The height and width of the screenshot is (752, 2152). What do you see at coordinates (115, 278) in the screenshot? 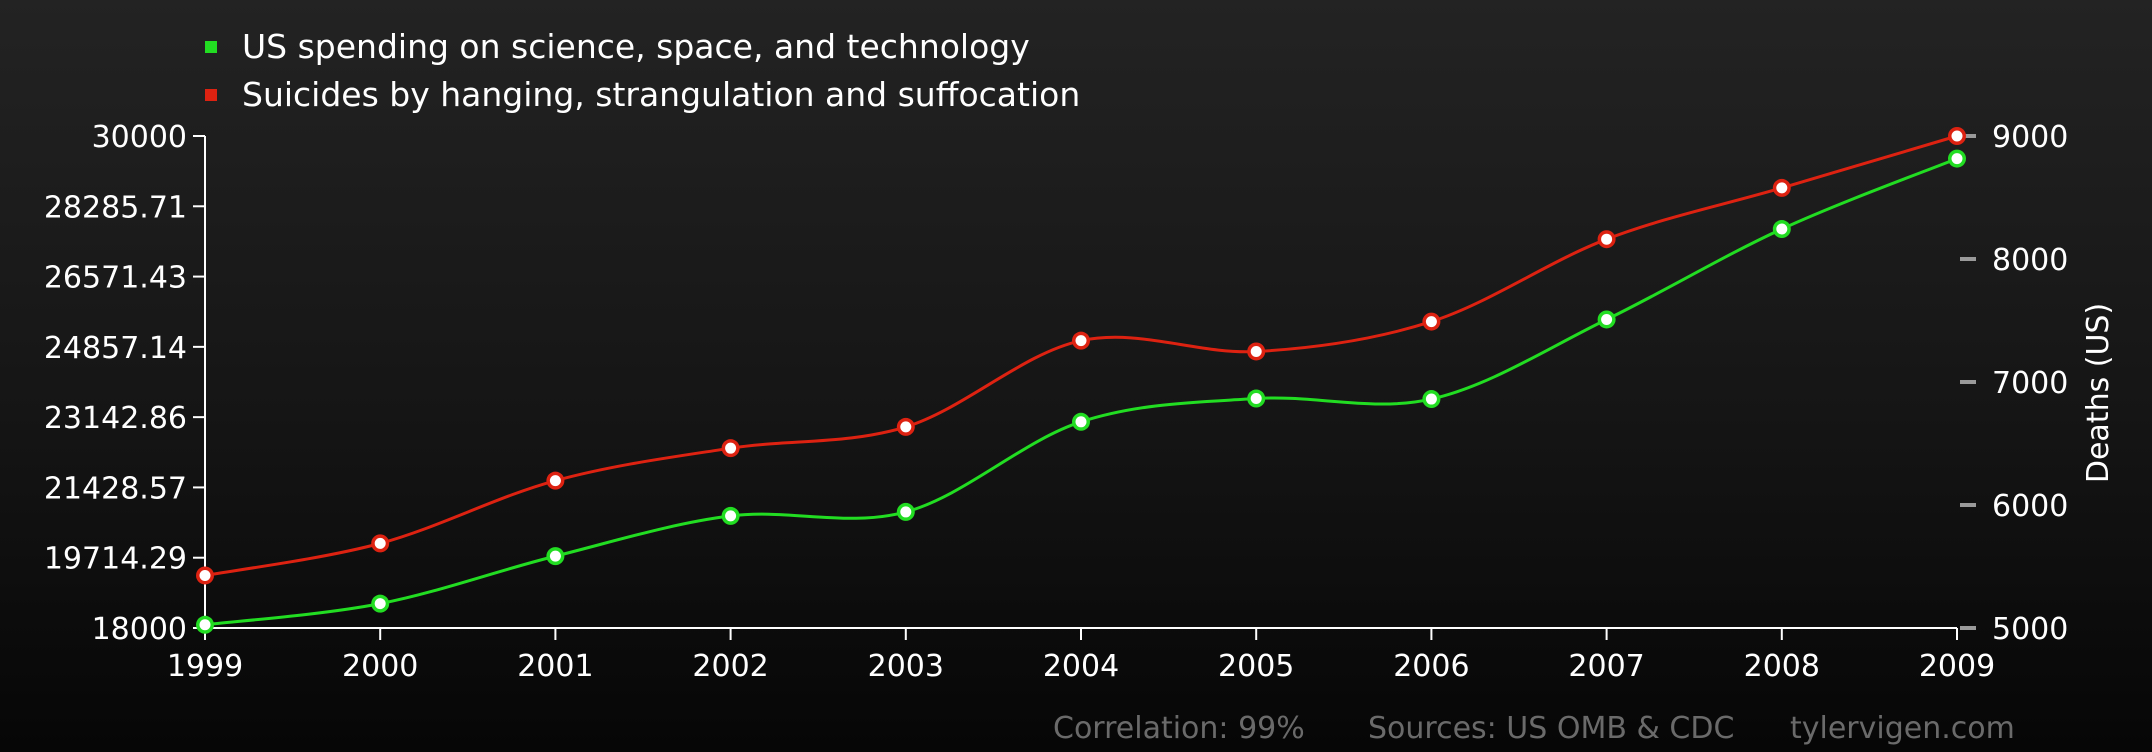
I see `left-tick-label: 26571.43` at bounding box center [115, 278].